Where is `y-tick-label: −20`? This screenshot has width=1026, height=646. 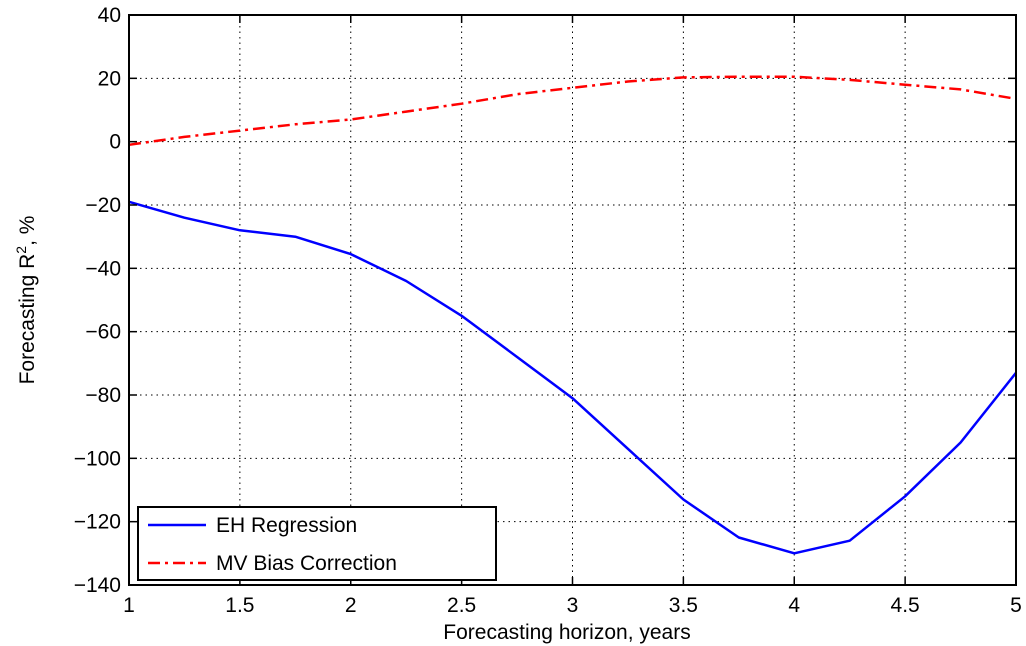 y-tick-label: −20 is located at coordinates (103, 205).